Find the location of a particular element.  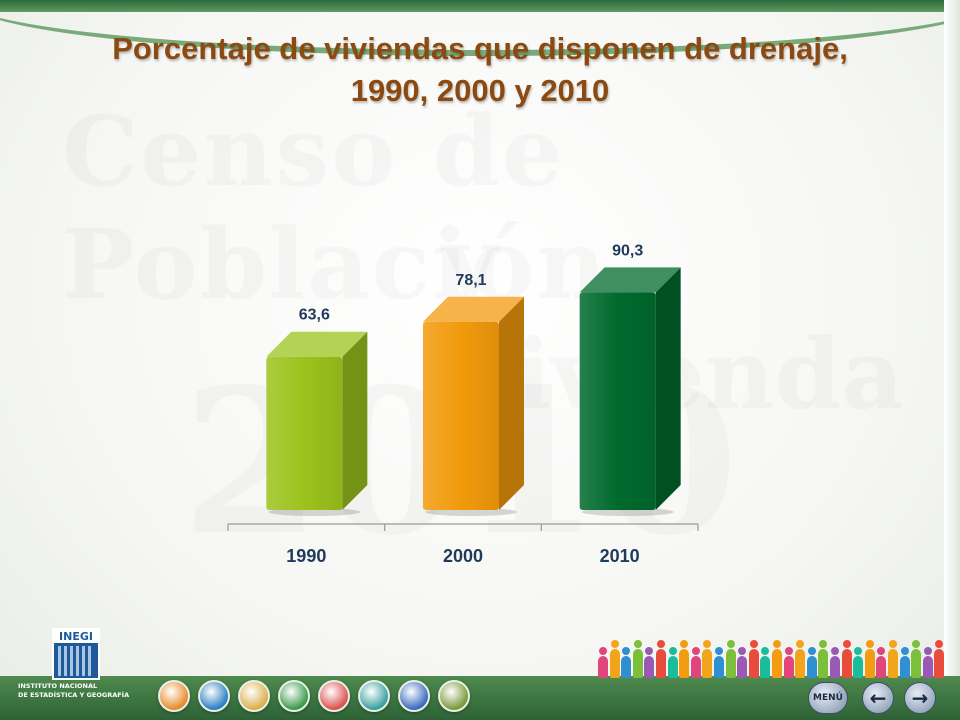

bar-top-2000 is located at coordinates (473, 309).